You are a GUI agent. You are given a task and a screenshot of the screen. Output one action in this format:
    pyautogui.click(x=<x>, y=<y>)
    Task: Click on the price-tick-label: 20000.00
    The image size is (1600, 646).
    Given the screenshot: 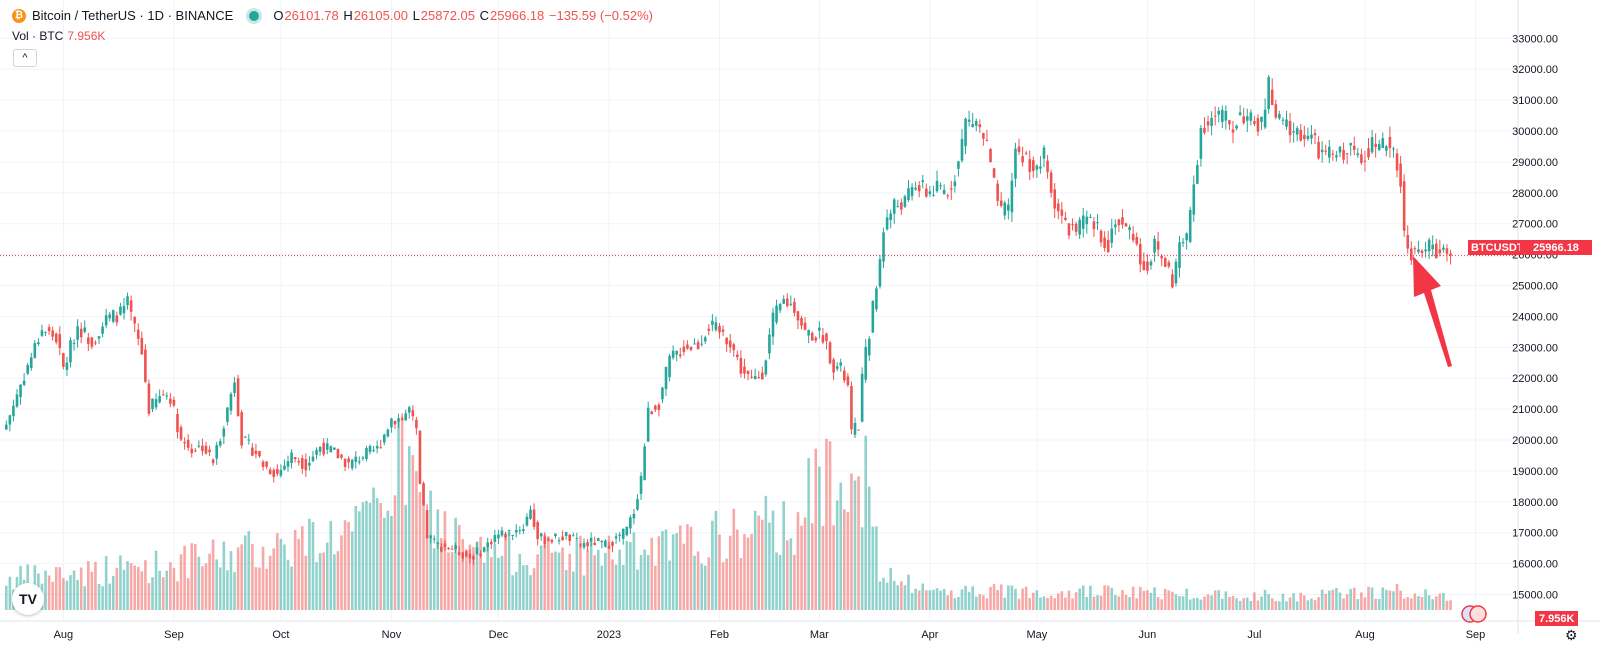 What is the action you would take?
    pyautogui.click(x=1535, y=441)
    